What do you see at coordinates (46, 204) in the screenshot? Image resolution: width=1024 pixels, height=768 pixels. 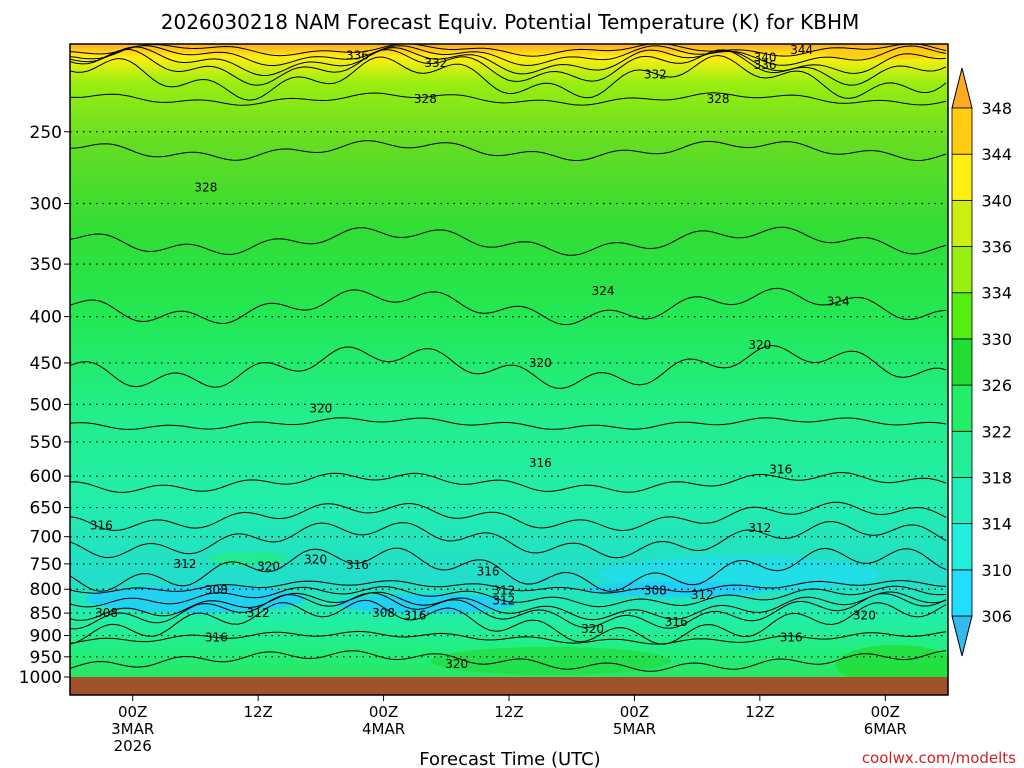 I see `y-tick-label: 300` at bounding box center [46, 204].